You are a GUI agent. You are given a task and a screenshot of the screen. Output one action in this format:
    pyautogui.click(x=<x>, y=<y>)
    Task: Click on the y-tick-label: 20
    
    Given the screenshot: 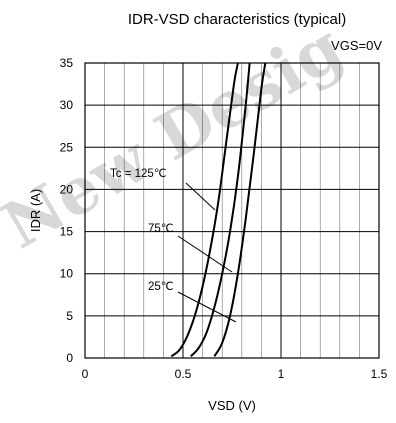 What is the action you would take?
    pyautogui.click(x=67, y=189)
    